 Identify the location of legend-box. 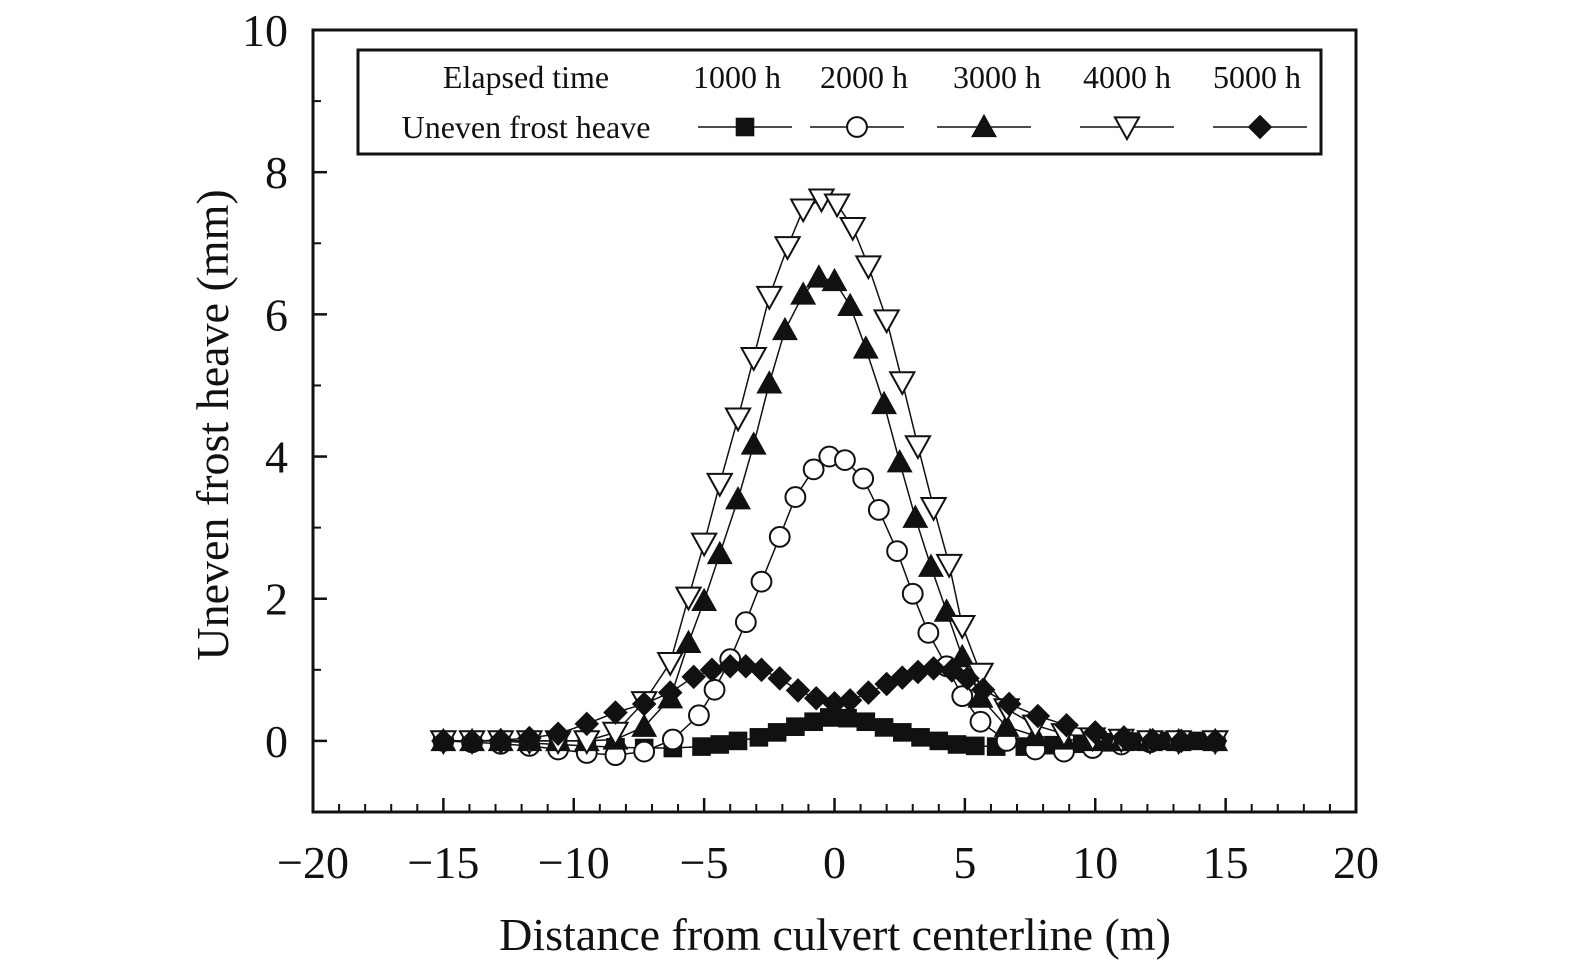
(839, 102).